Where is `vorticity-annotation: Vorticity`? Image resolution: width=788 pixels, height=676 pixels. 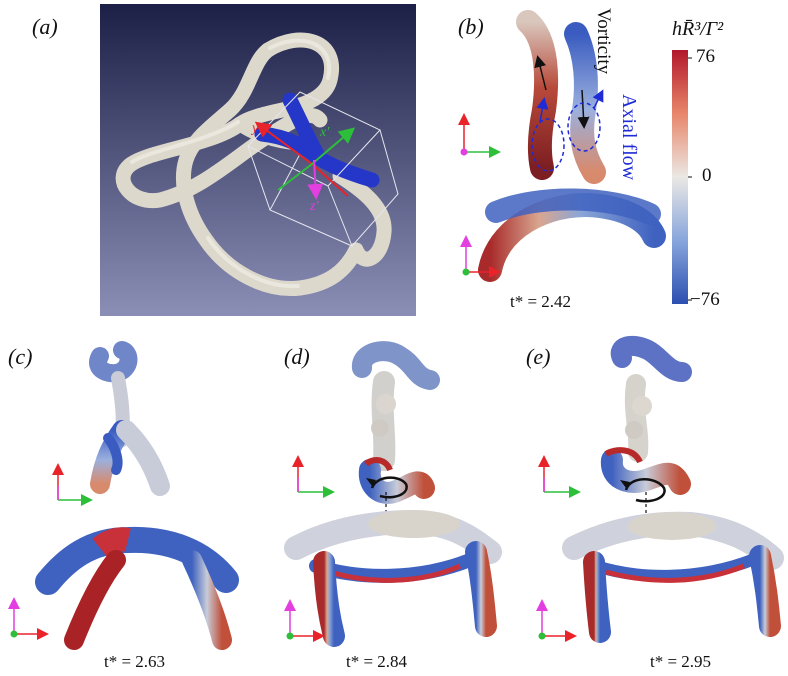
vorticity-annotation: Vorticity is located at coordinates (603, 41).